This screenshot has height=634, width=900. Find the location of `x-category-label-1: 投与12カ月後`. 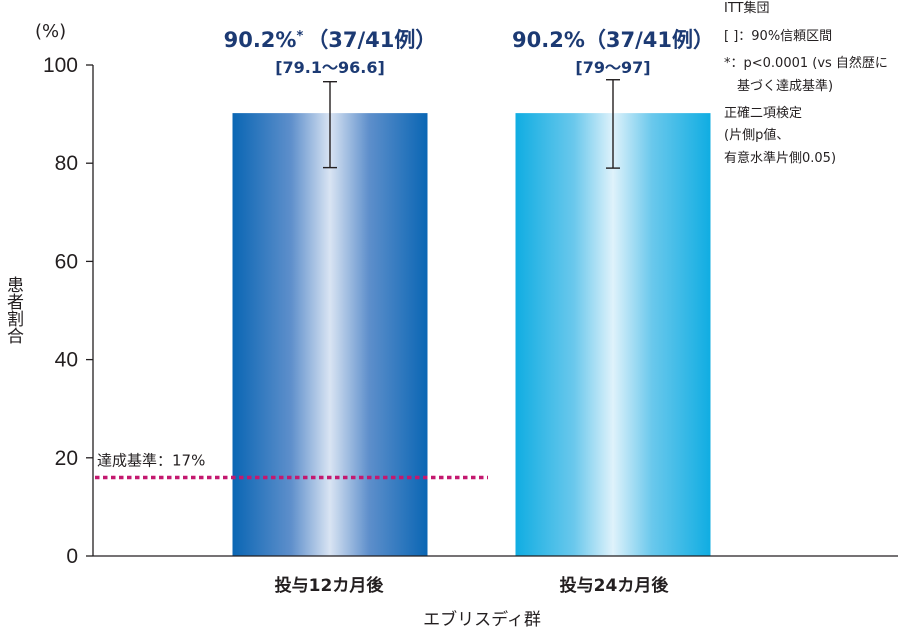

x-category-label-1: 投与12カ月後 is located at coordinates (330, 585).